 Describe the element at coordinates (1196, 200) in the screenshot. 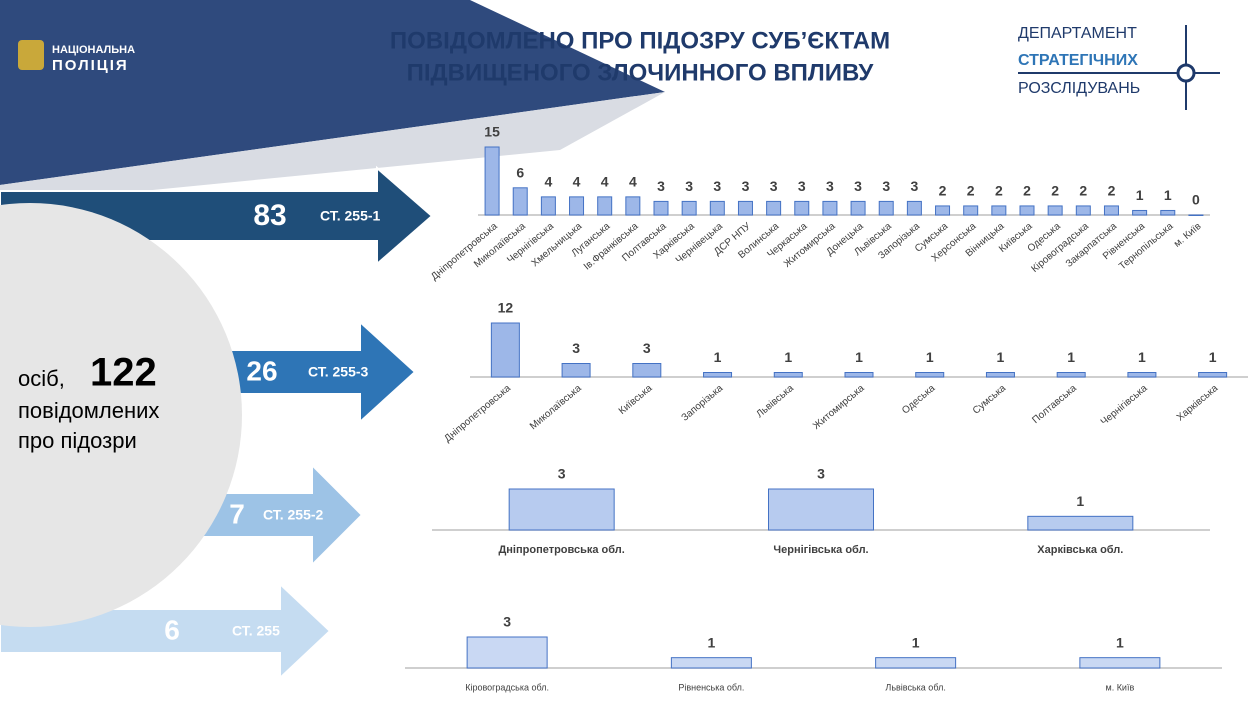

I see `data-label: 0` at that location.